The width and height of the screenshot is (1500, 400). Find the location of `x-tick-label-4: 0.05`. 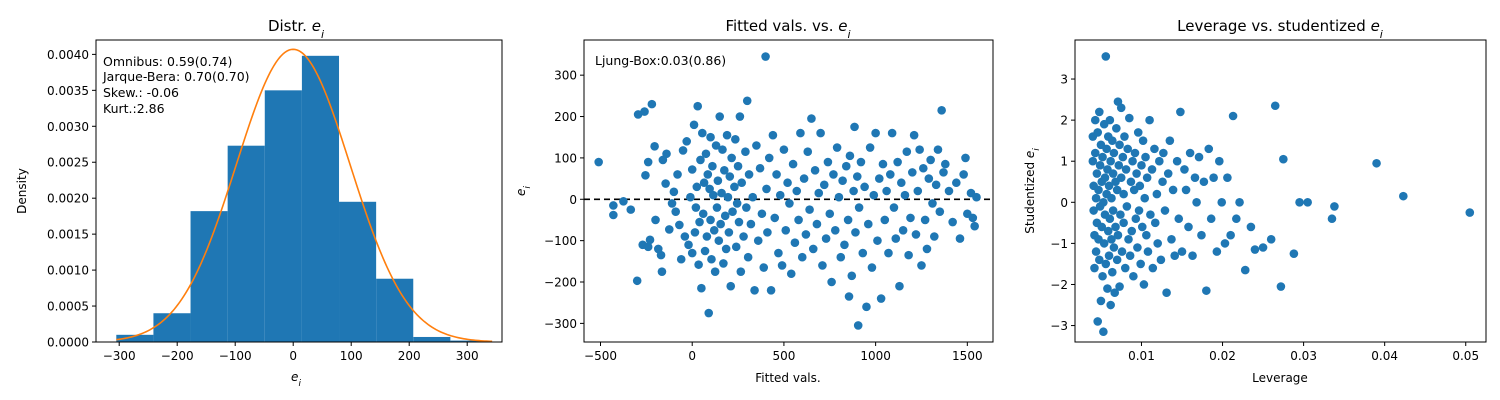

x-tick-label-4: 0.05 is located at coordinates (1465, 356).